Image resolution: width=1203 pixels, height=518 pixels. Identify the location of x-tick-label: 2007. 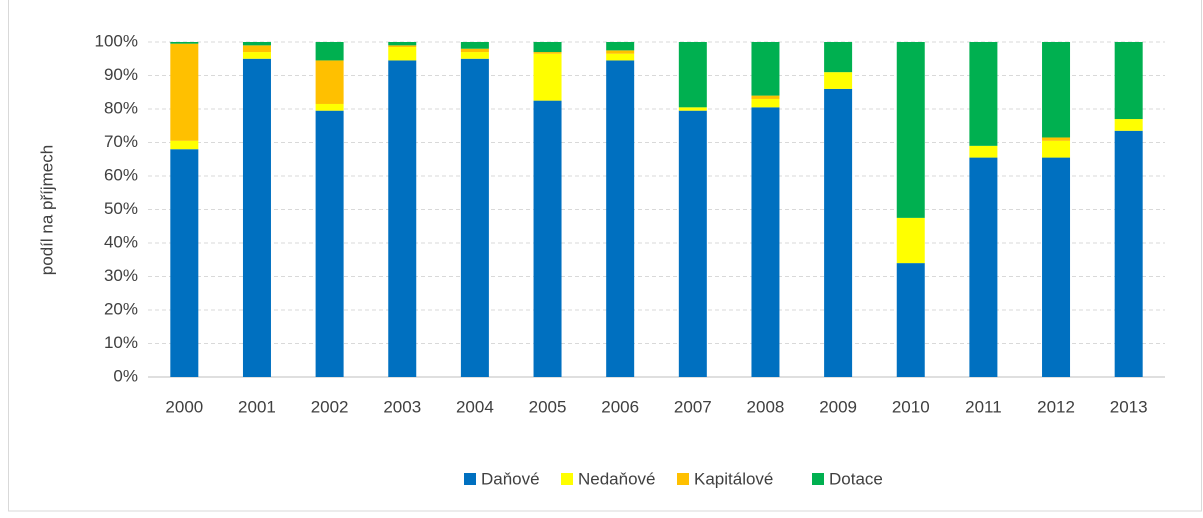
(693, 406).